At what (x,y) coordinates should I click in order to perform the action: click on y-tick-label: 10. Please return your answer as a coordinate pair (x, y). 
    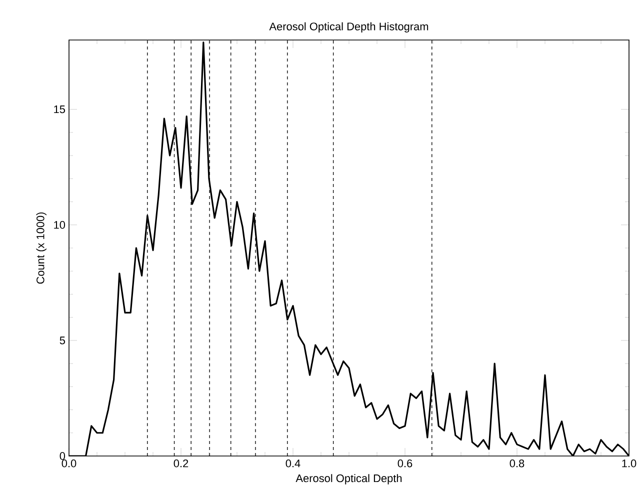
    Looking at the image, I should click on (60, 225).